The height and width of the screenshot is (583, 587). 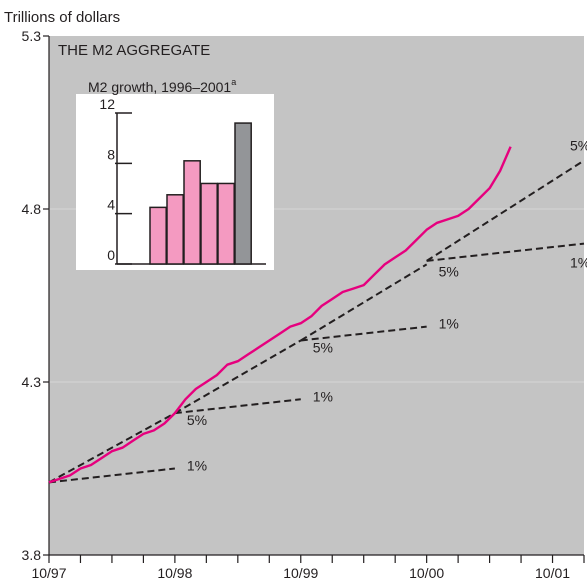 I want to click on inset-y-tick-label: 4, so click(x=111, y=205).